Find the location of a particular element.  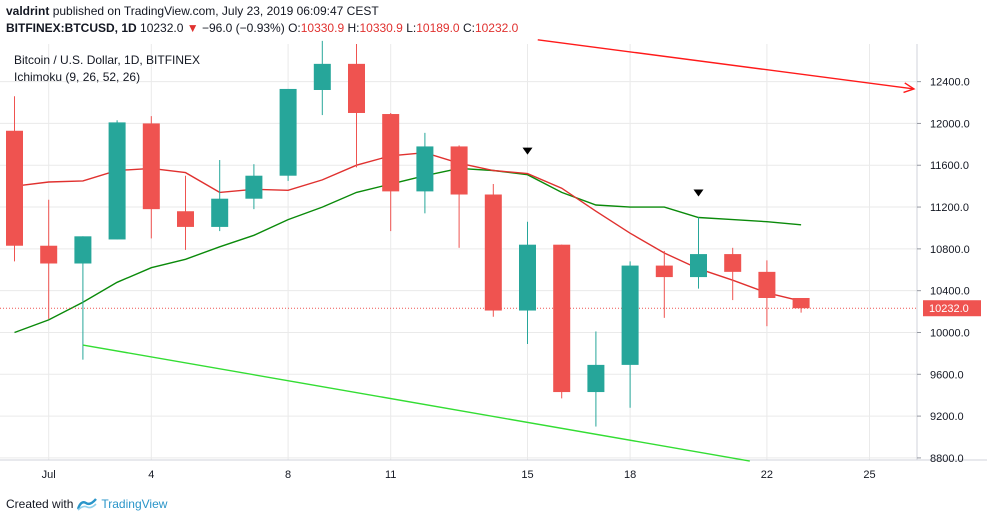

low-value: 10189.0 is located at coordinates (438, 28).